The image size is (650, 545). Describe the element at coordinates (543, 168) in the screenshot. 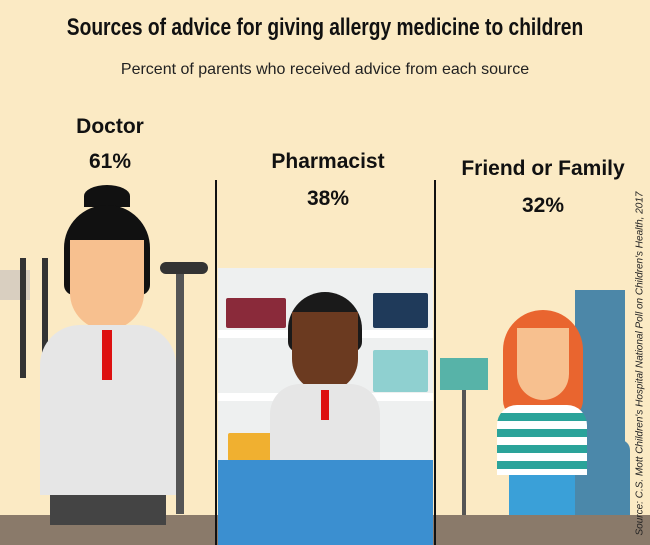

I see `label-friend-family: Friend or Family` at that location.